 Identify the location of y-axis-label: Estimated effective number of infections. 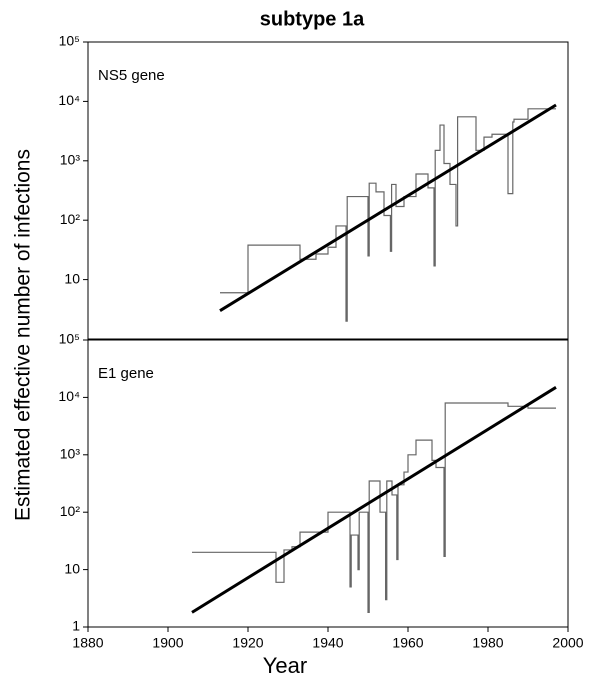
(23, 335).